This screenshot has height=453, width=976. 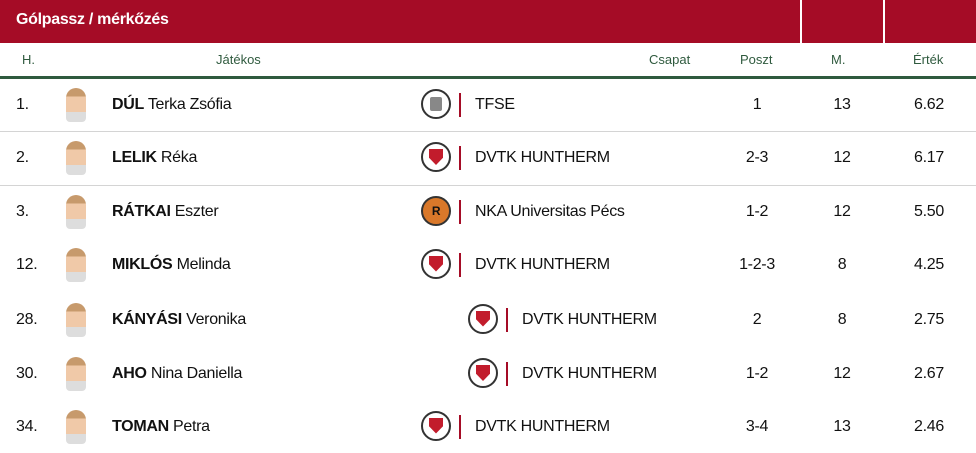 I want to click on title-cell-value, so click(x=930, y=21).